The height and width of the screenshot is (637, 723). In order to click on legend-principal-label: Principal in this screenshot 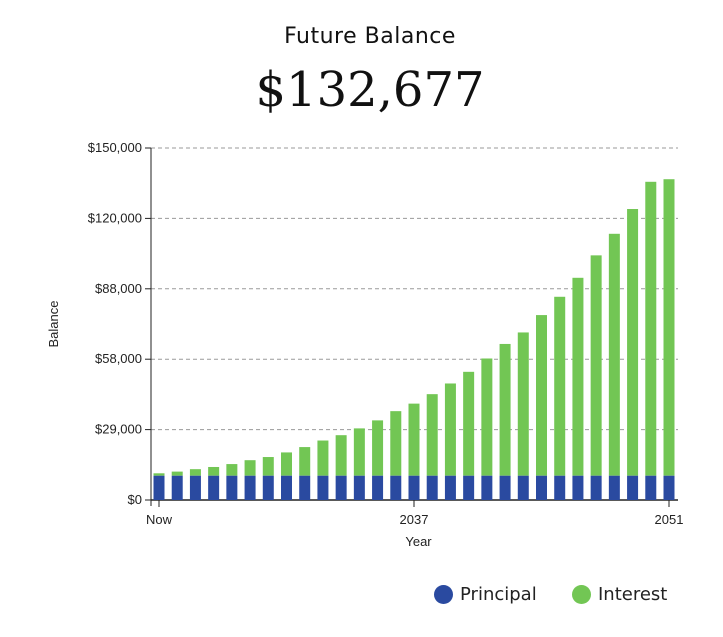, I will do `click(498, 594)`.